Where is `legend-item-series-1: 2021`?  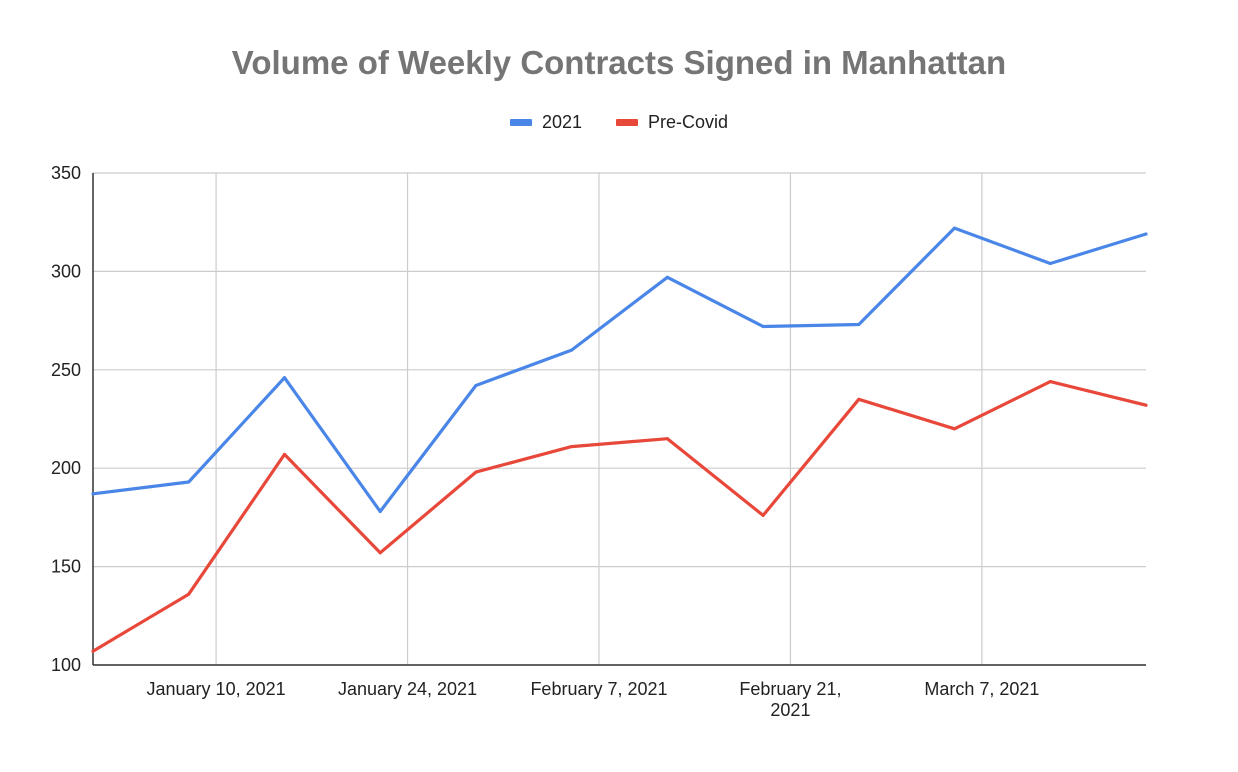 legend-item-series-1: 2021 is located at coordinates (545, 122).